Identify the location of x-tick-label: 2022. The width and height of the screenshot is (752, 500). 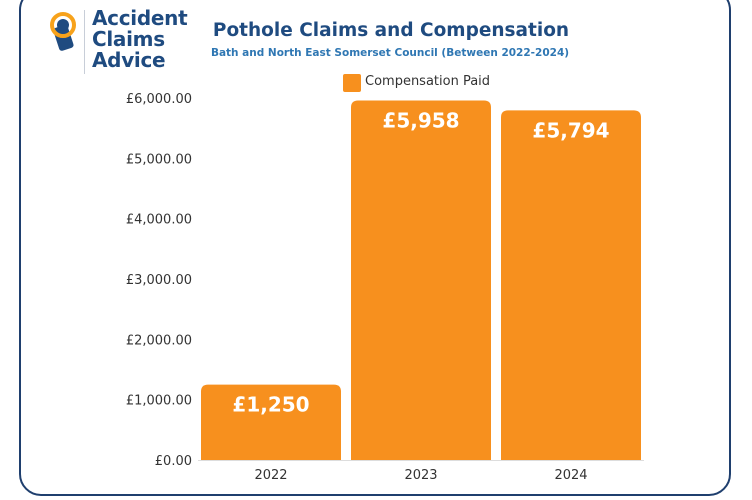
(270, 475).